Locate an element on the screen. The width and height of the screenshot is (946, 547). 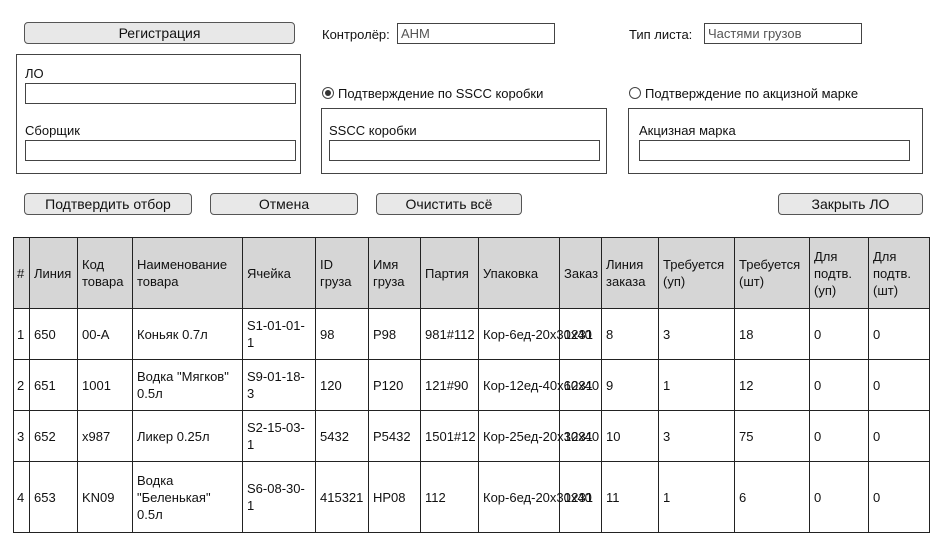
cell-batch: 121#90 is located at coordinates (449, 385).